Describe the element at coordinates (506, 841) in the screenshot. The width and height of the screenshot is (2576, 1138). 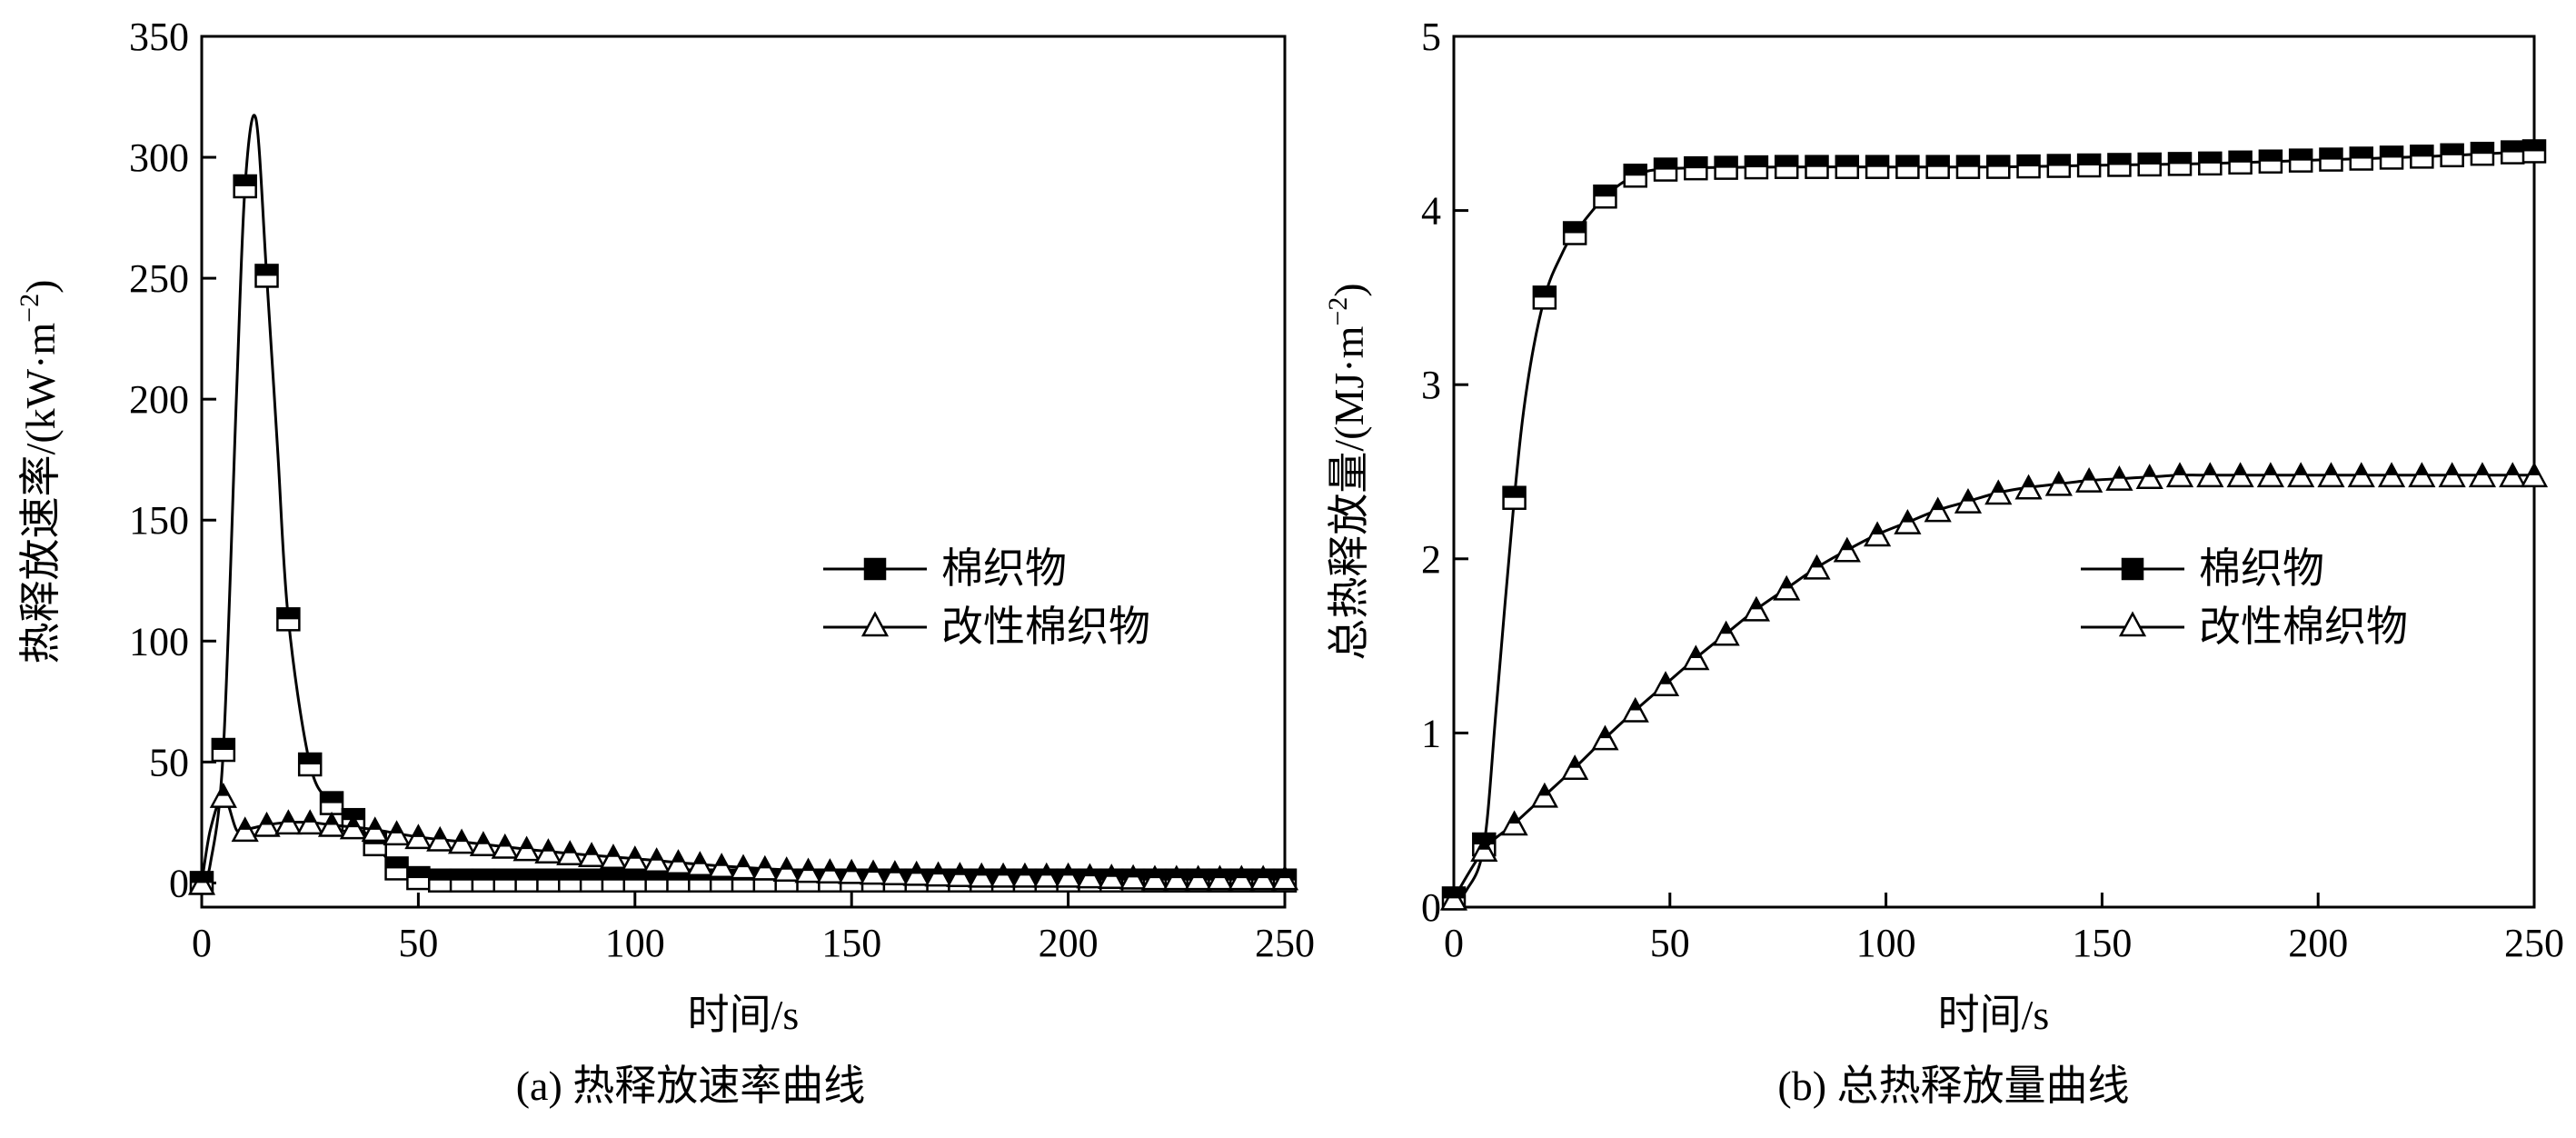
I see `panel-a-series-1-point-14-fill` at that location.